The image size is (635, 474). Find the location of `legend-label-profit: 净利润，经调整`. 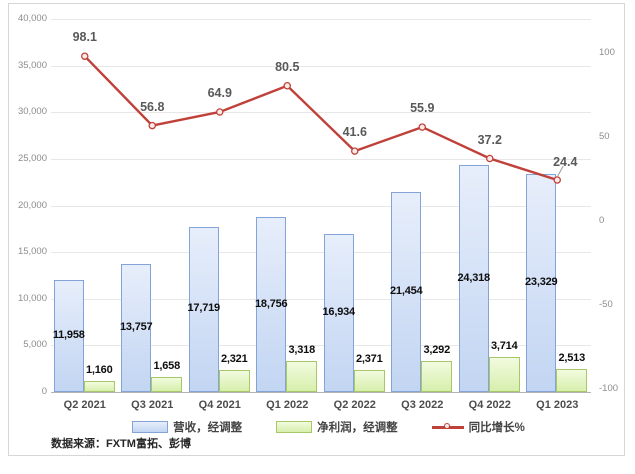

legend-label-profit: 净利润，经调整 is located at coordinates (357, 428).